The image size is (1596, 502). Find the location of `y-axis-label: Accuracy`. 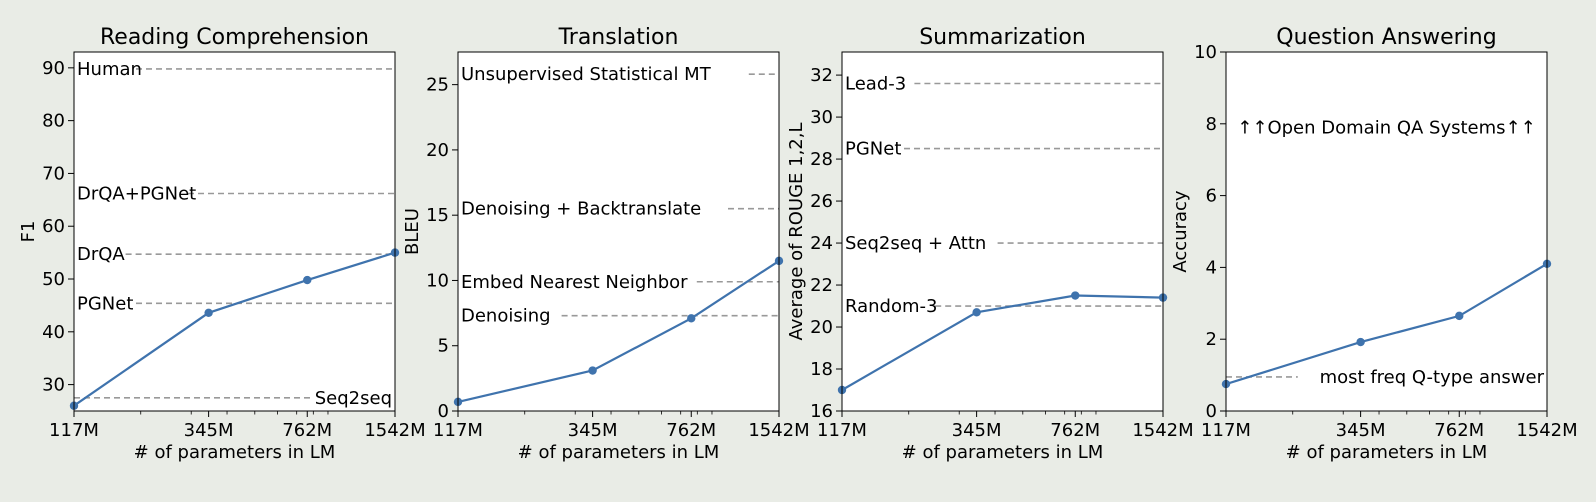

y-axis-label: Accuracy is located at coordinates (1180, 231).